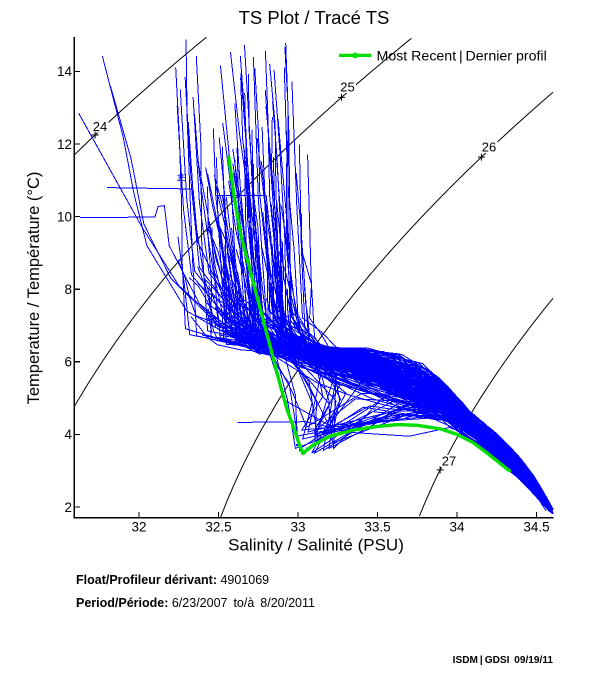 This screenshot has height=680, width=611. I want to click on svg-text: 34, so click(457, 527).